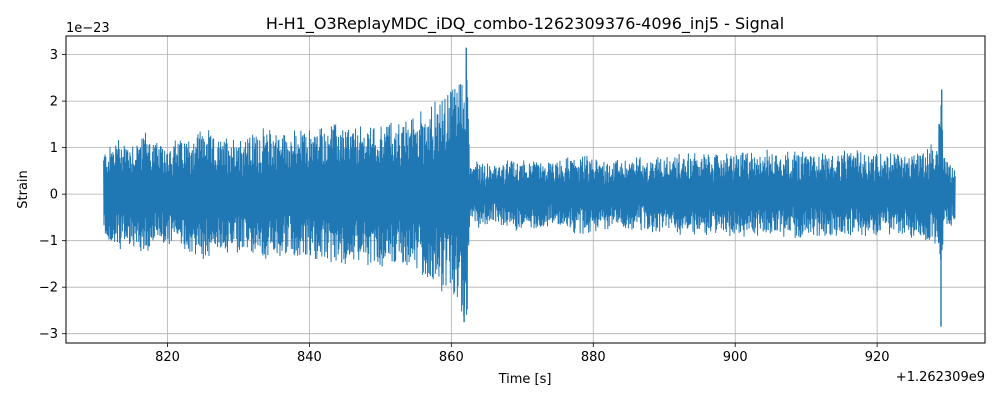 The image size is (1000, 404). What do you see at coordinates (54, 55) in the screenshot?
I see `y-tick-label: 3` at bounding box center [54, 55].